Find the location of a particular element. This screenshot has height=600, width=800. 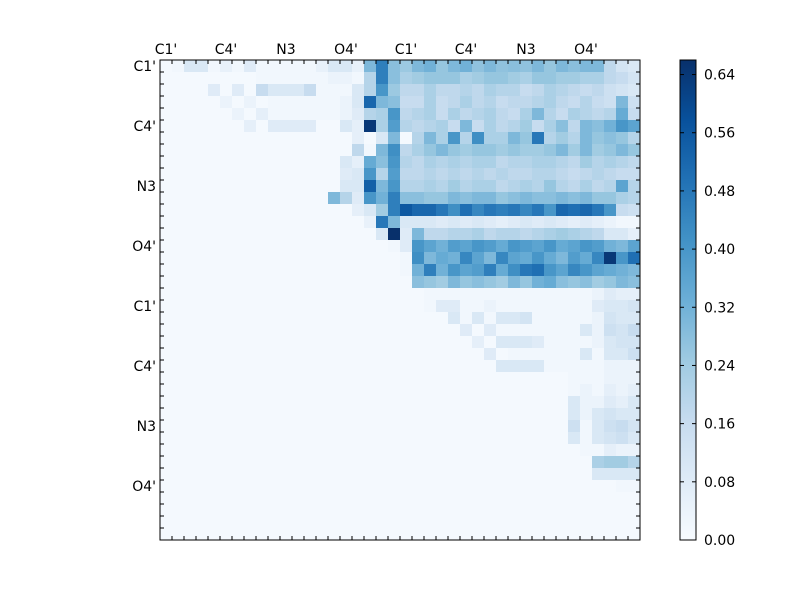

colorbar-tick-label: 0.24 is located at coordinates (719, 366).